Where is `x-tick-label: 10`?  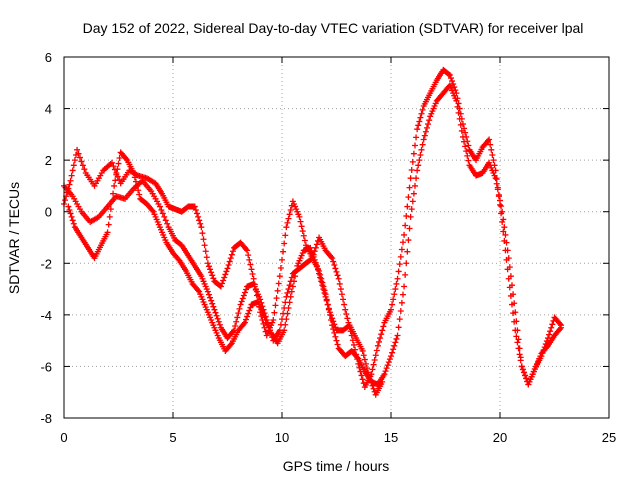 x-tick-label: 10 is located at coordinates (282, 437).